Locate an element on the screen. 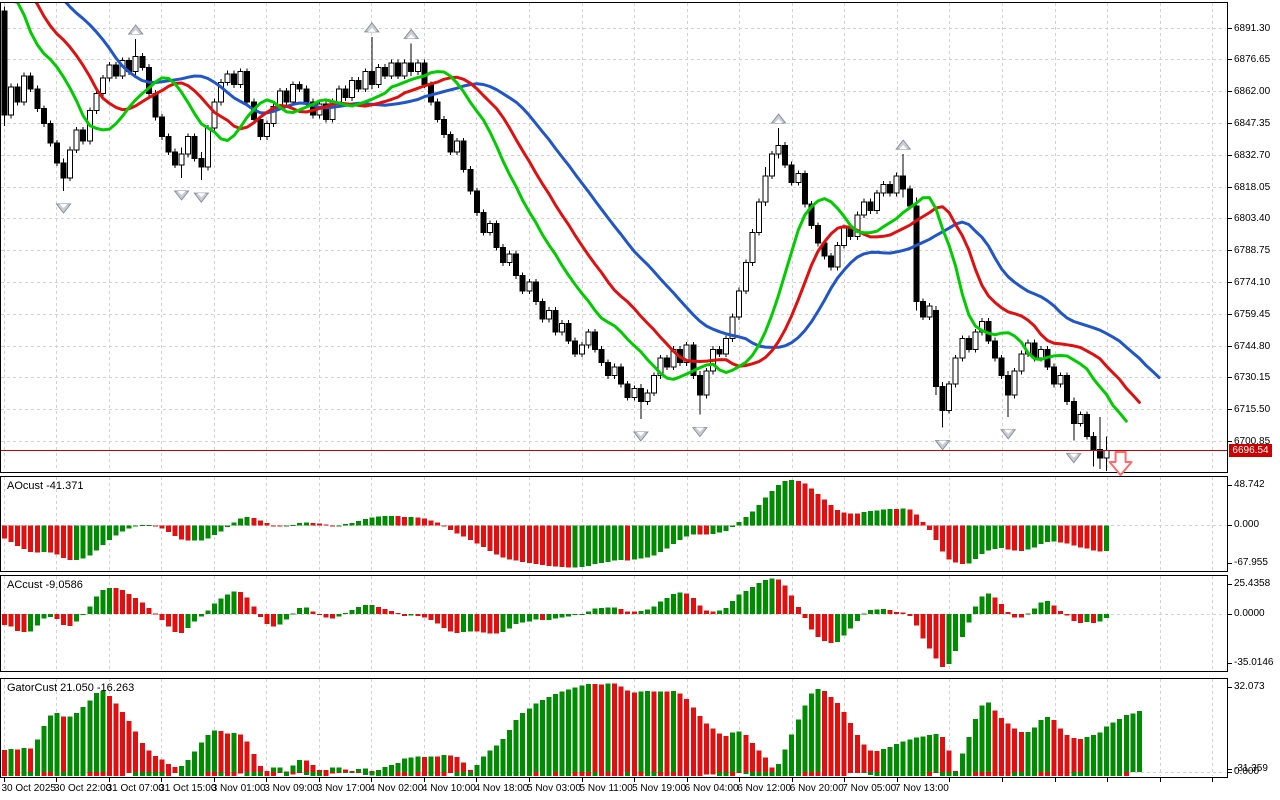 Image resolution: width=1280 pixels, height=800 pixels. price-tick-label: 6847.35 is located at coordinates (1252, 123).